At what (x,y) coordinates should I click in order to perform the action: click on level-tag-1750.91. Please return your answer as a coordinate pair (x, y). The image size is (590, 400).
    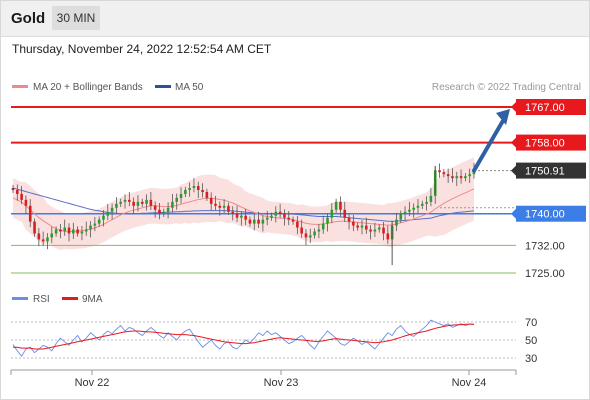
    Looking at the image, I should click on (551, 170).